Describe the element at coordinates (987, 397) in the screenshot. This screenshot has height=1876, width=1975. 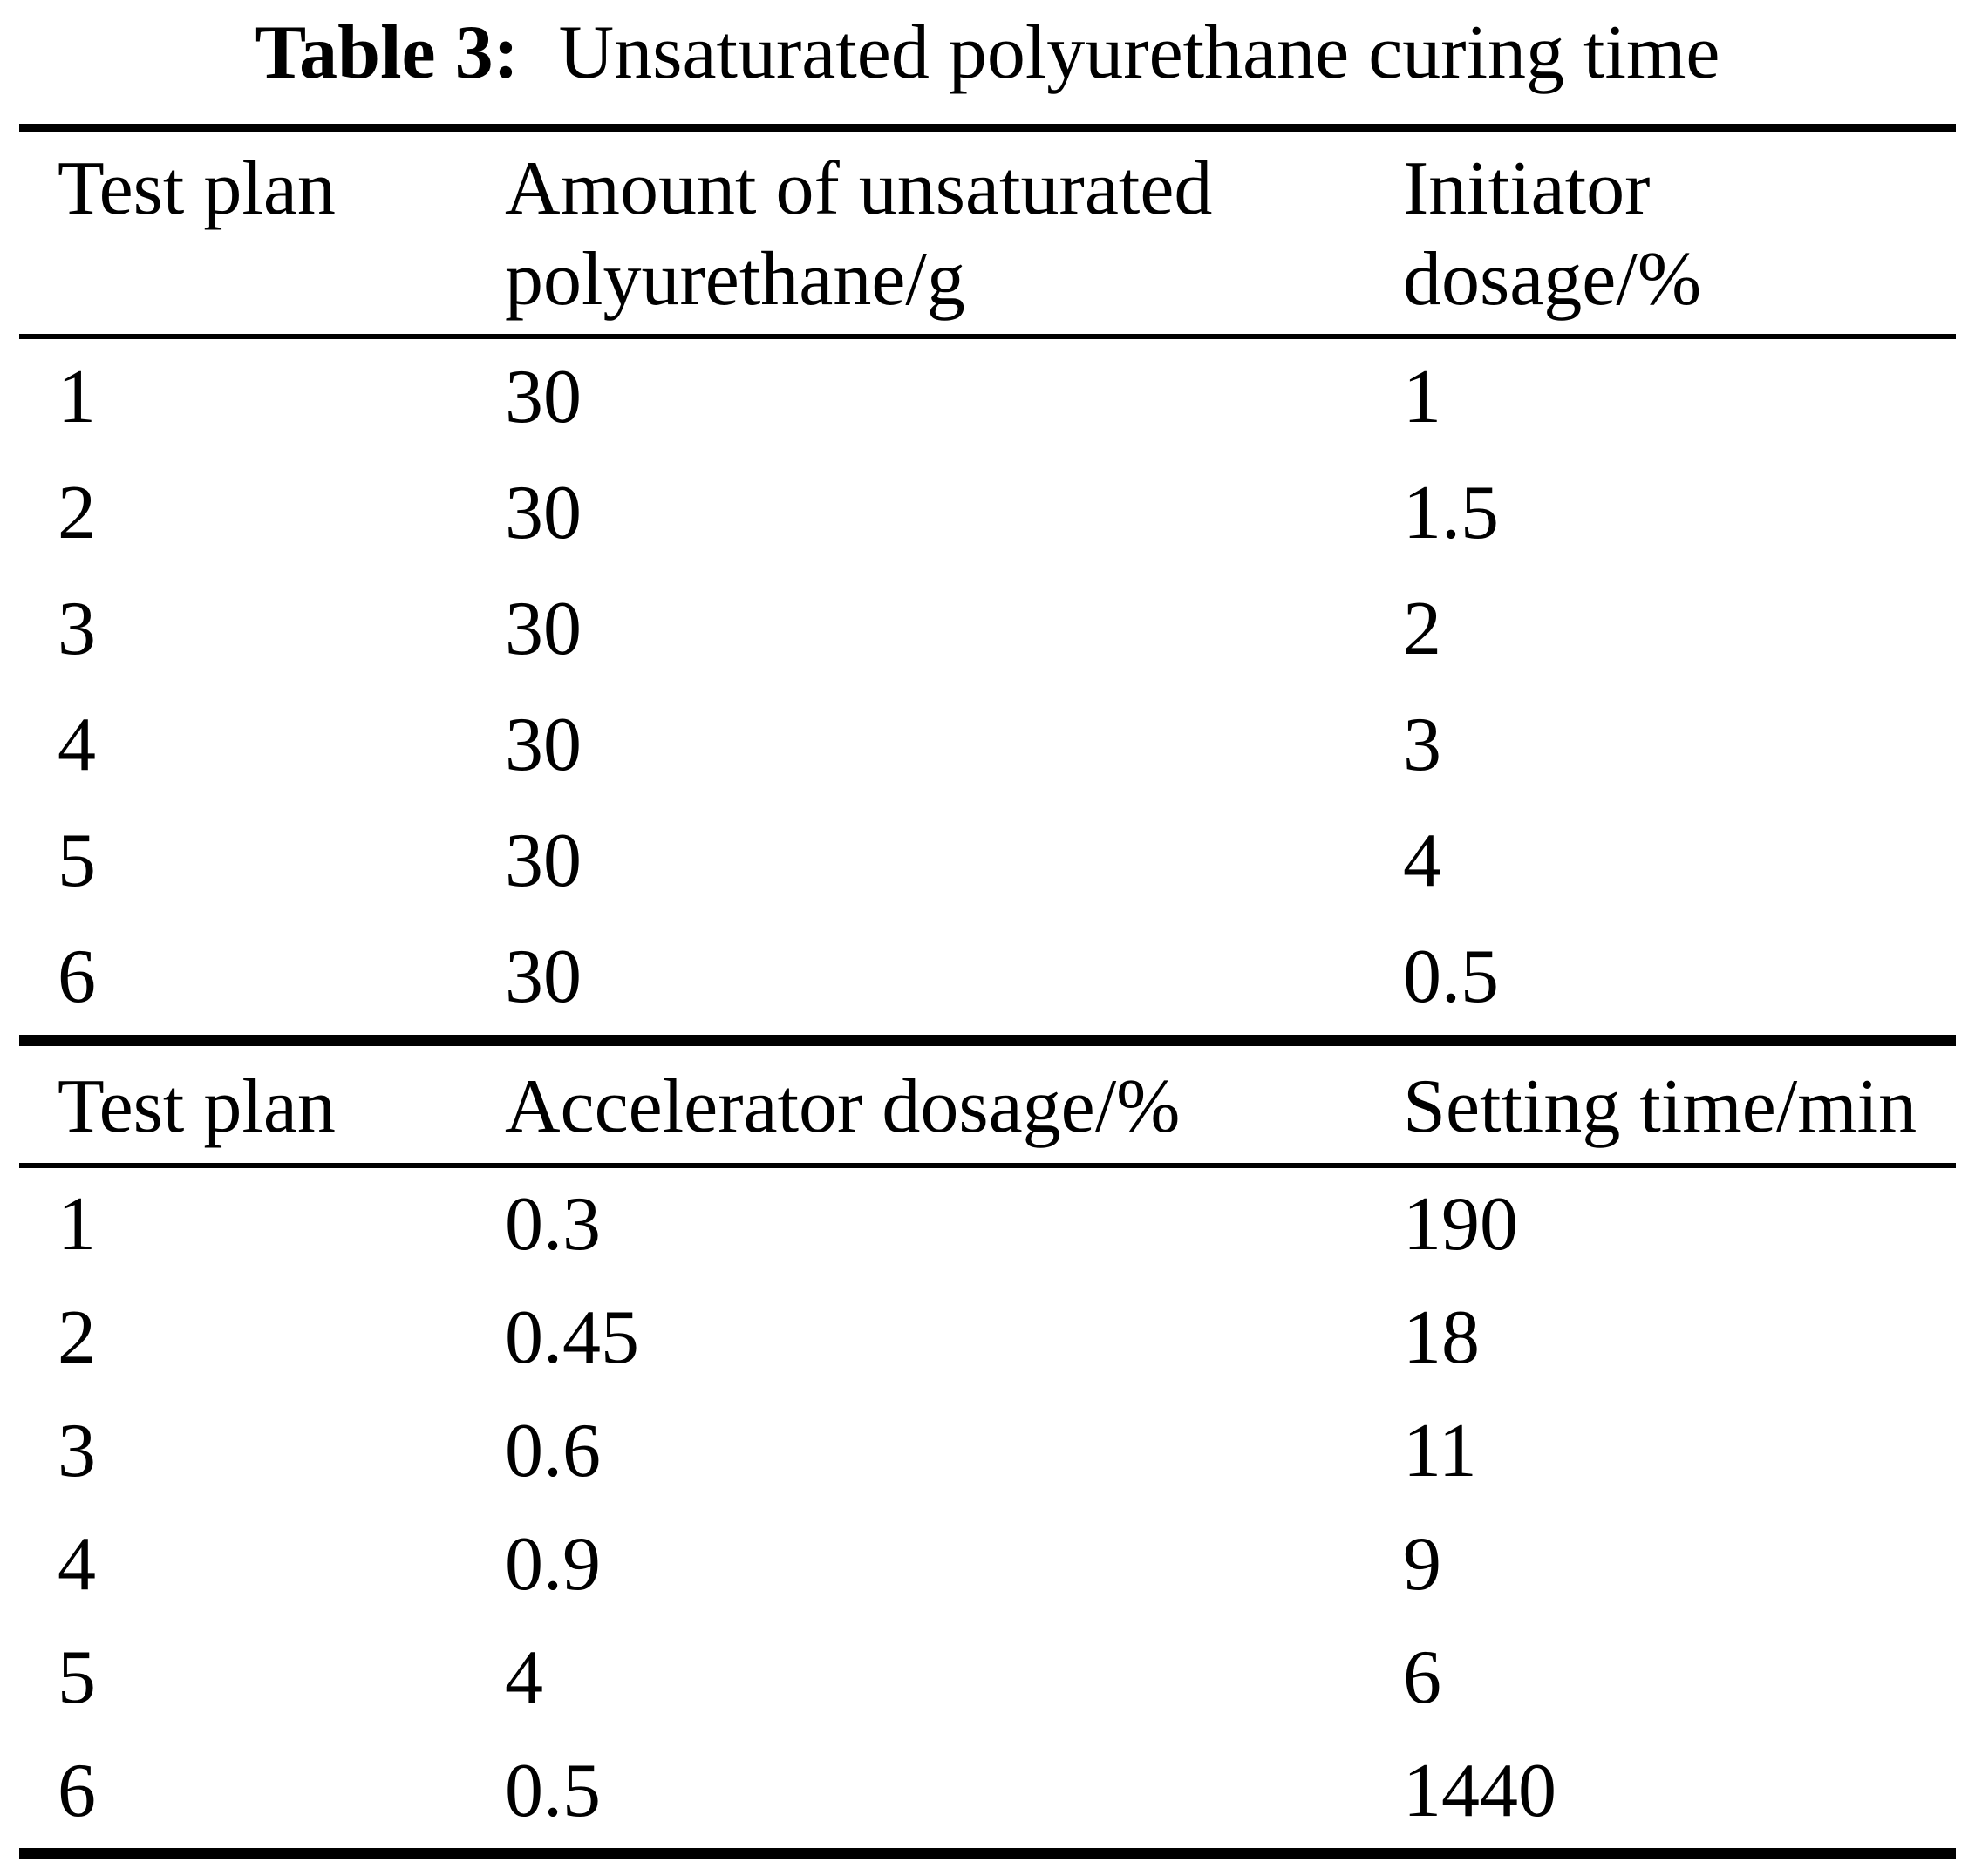
I see `table-row: 1 30 1` at that location.